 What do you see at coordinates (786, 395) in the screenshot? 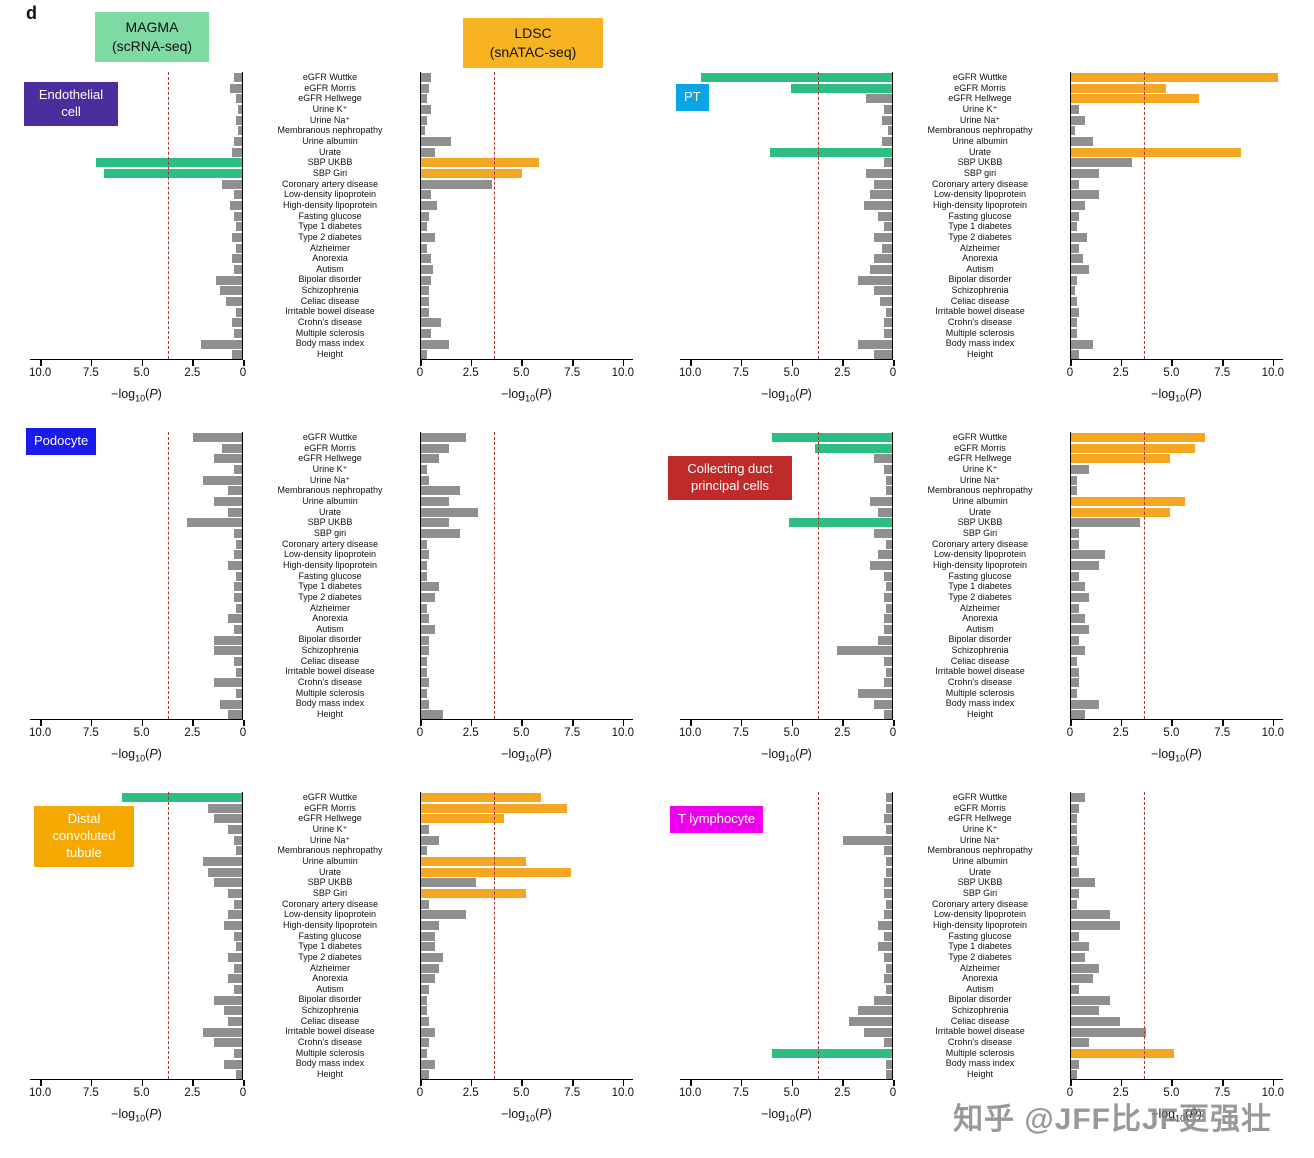
I see `x-axis-title: −log10(P)` at bounding box center [786, 395].